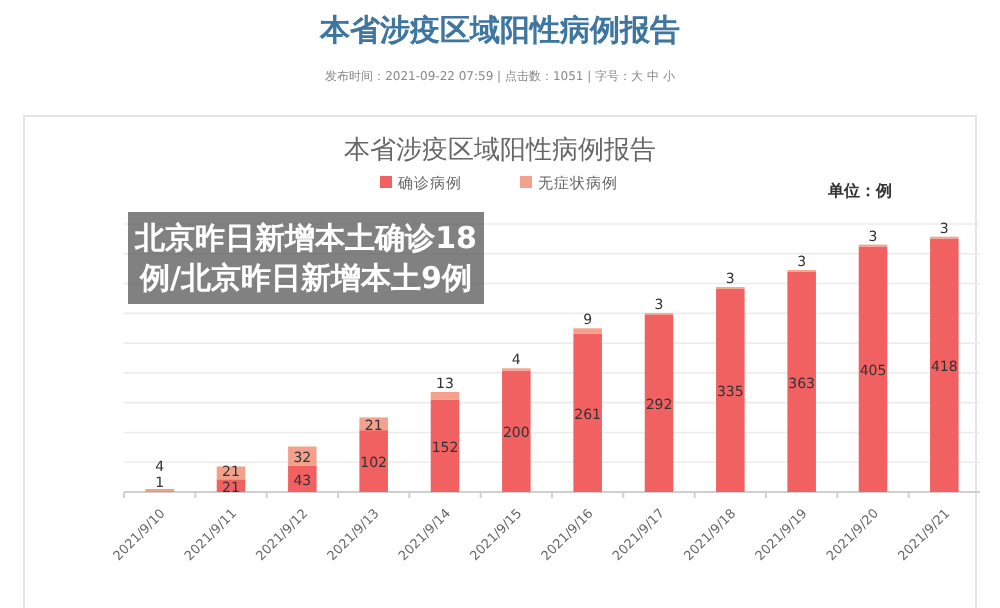  What do you see at coordinates (499, 30) in the screenshot?
I see `chart-title: 本省涉疫区域阳性病例报告` at bounding box center [499, 30].